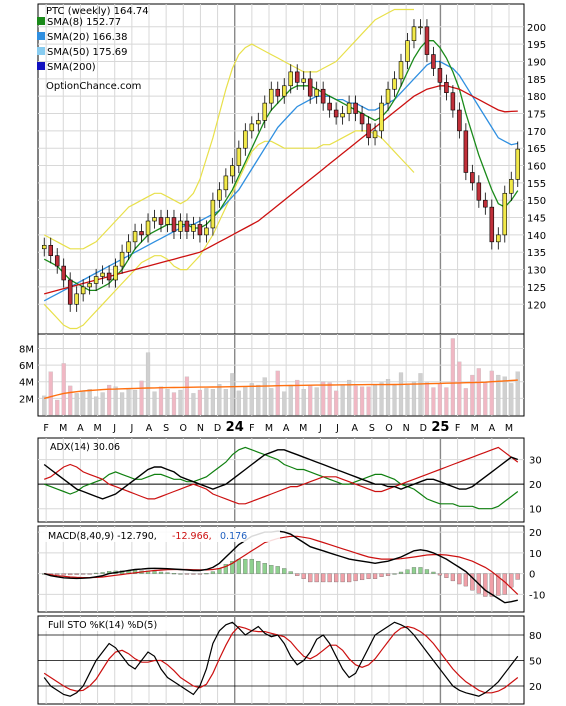  I want to click on month-tick-label: 24, so click(235, 427).